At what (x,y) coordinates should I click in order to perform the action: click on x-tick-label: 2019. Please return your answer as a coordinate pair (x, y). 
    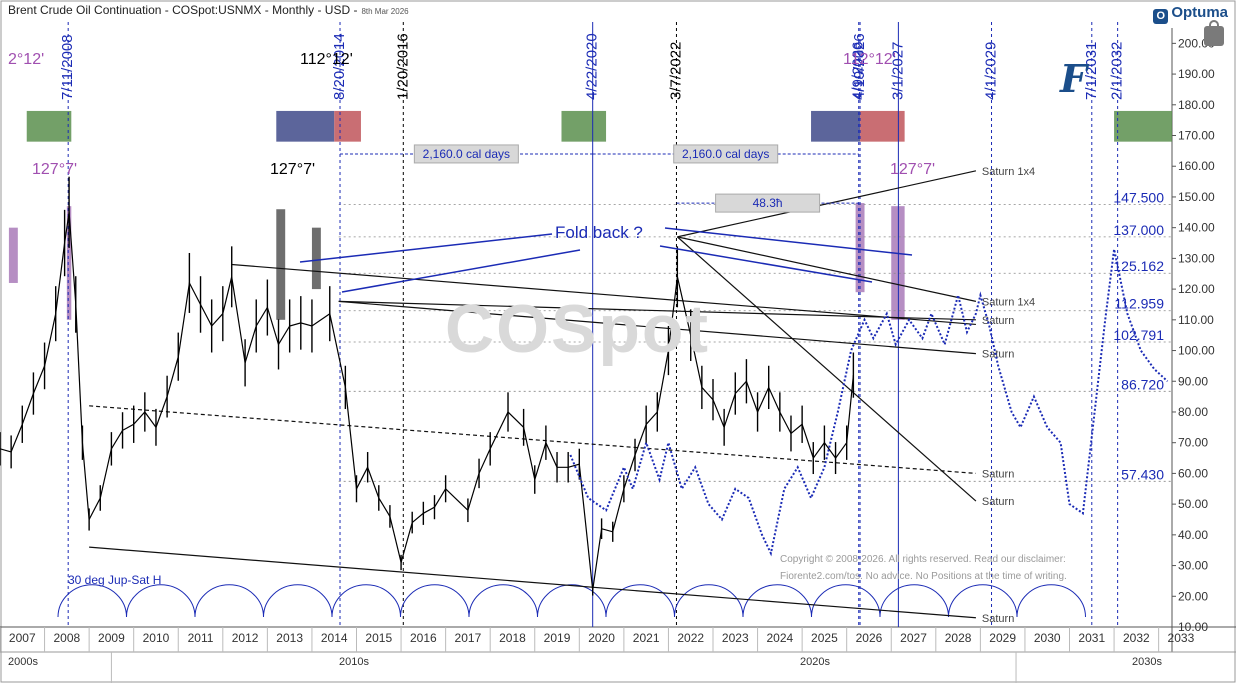
    Looking at the image, I should click on (557, 638).